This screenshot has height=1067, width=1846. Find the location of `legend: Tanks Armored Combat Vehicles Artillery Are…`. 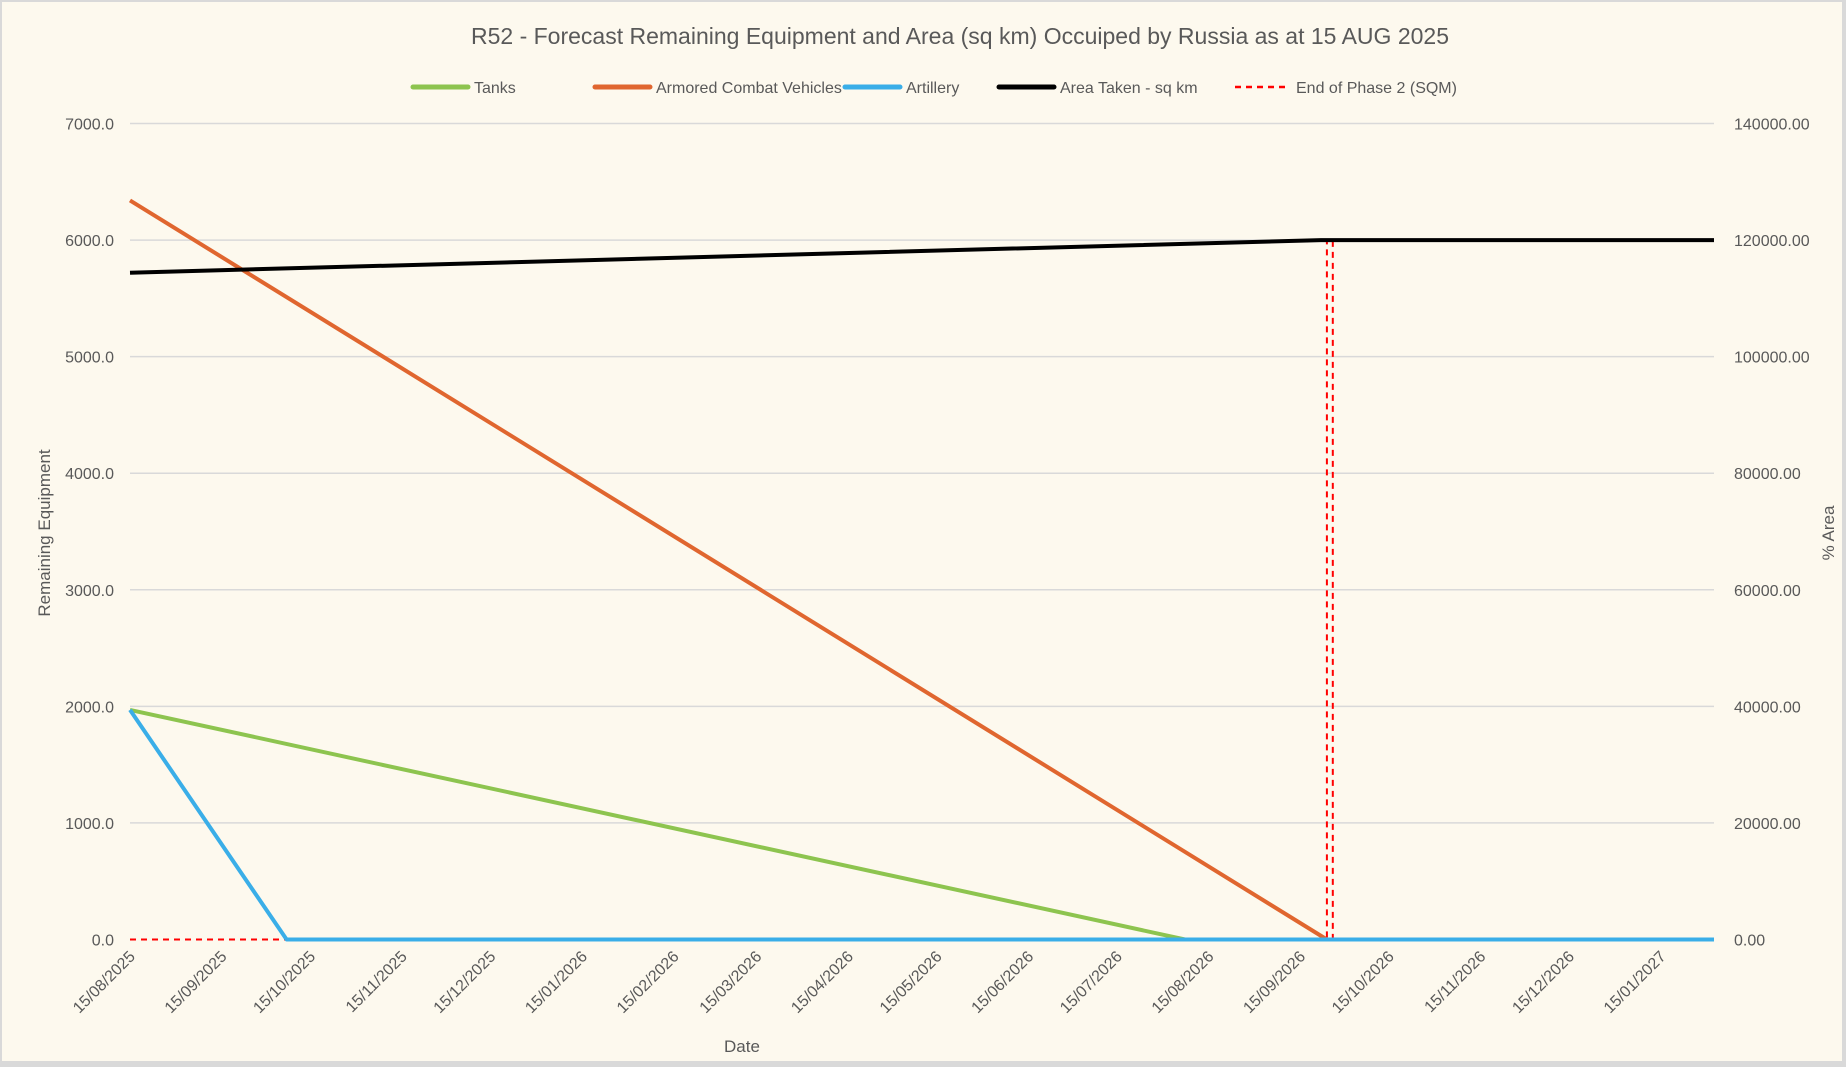

legend: Tanks Armored Combat Vehicles Artillery Are… is located at coordinates (933, 88).